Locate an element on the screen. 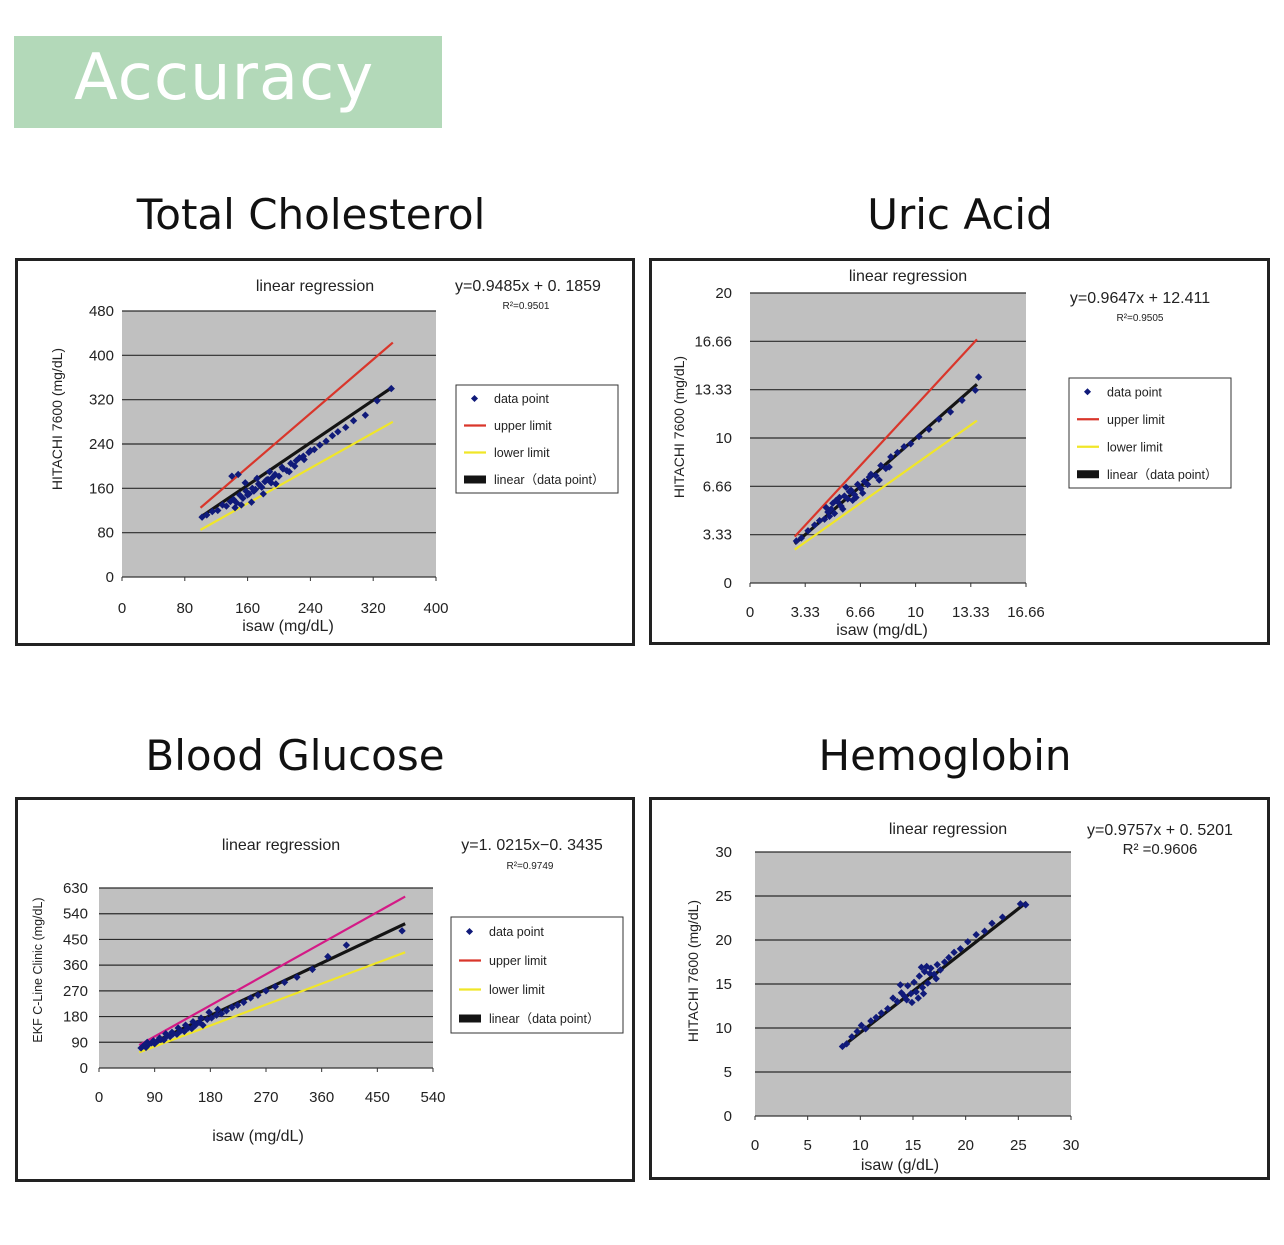 The width and height of the screenshot is (1284, 1245). x-tick-label: 15 is located at coordinates (913, 1145).